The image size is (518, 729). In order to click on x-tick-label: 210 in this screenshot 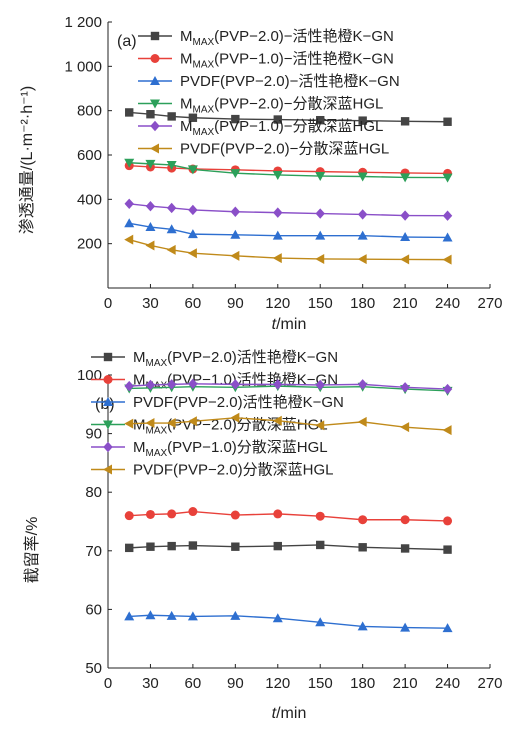, I will do `click(405, 683)`.